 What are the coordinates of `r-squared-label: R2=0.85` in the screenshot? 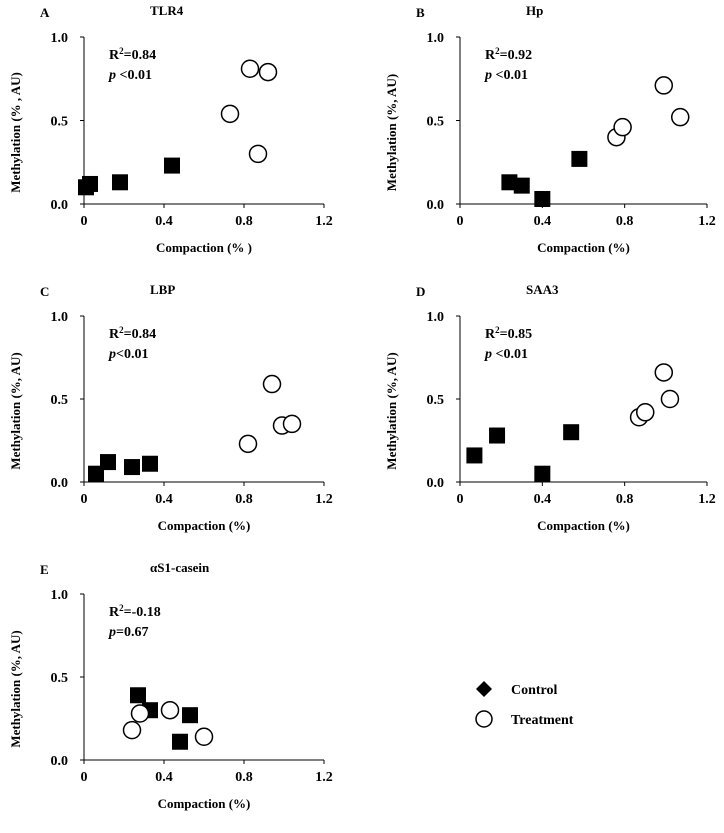 It's located at (508, 333).